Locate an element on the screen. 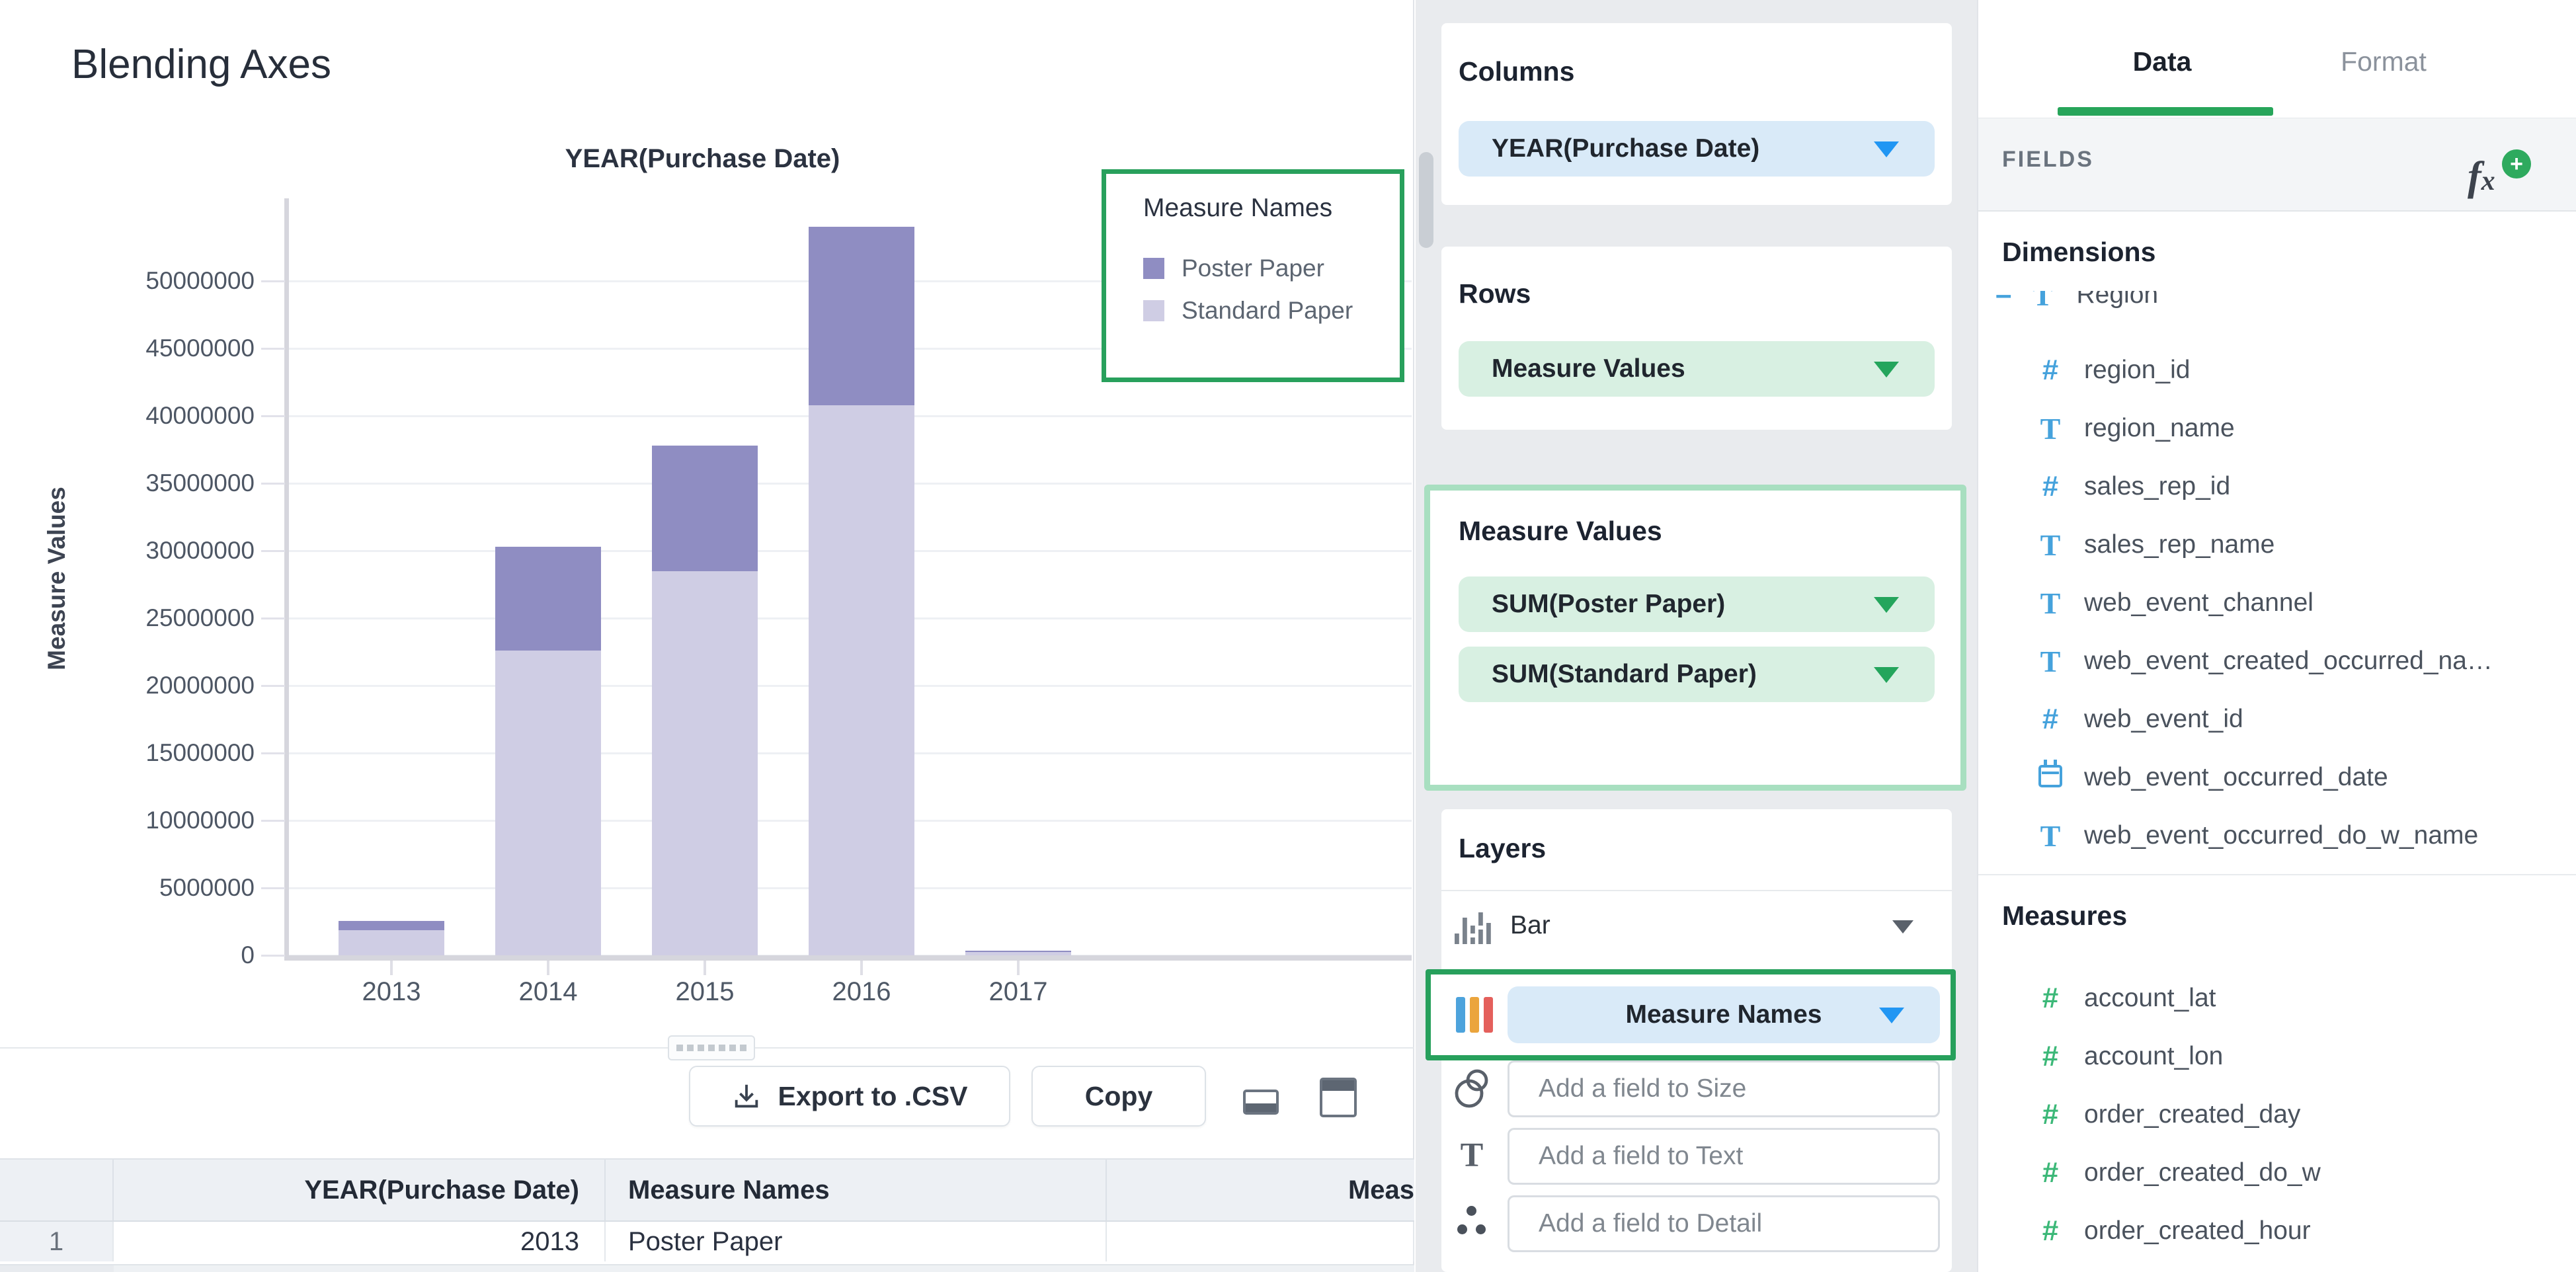  field-item-order-created-do-w: # order_created_do_w is located at coordinates (2277, 1173).